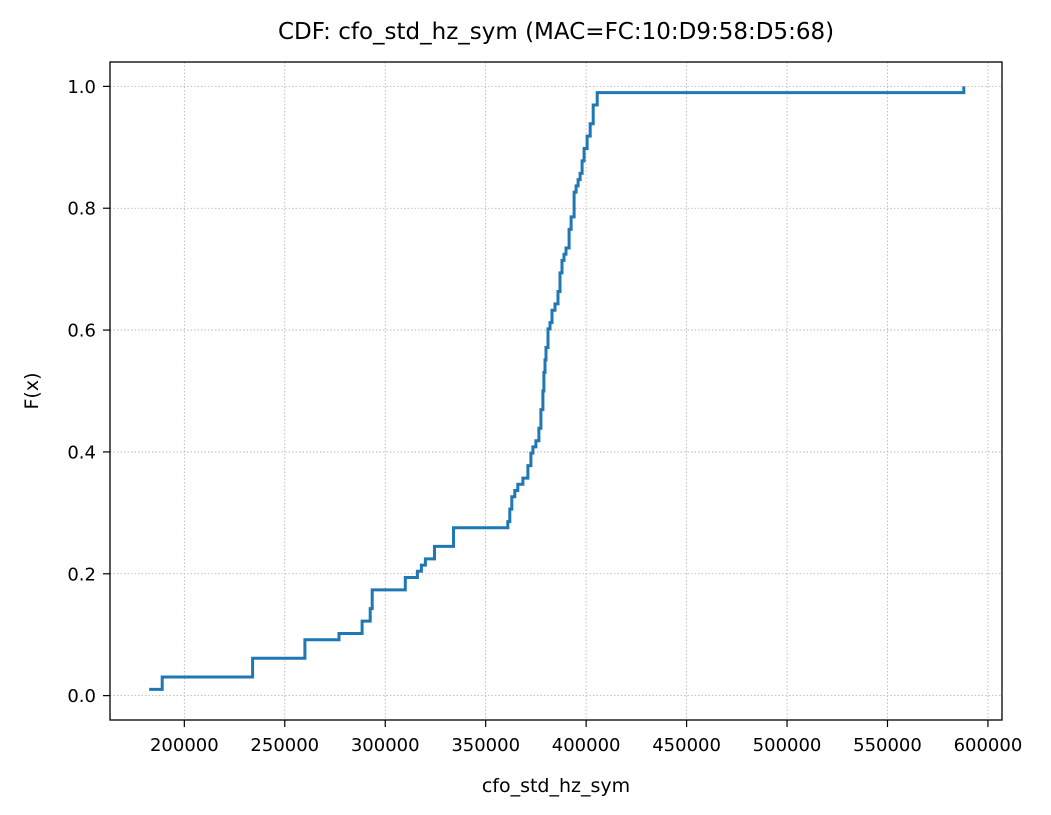 The width and height of the screenshot is (1051, 815). Describe the element at coordinates (81, 87) in the screenshot. I see `y-tick-label: 1.0` at that location.